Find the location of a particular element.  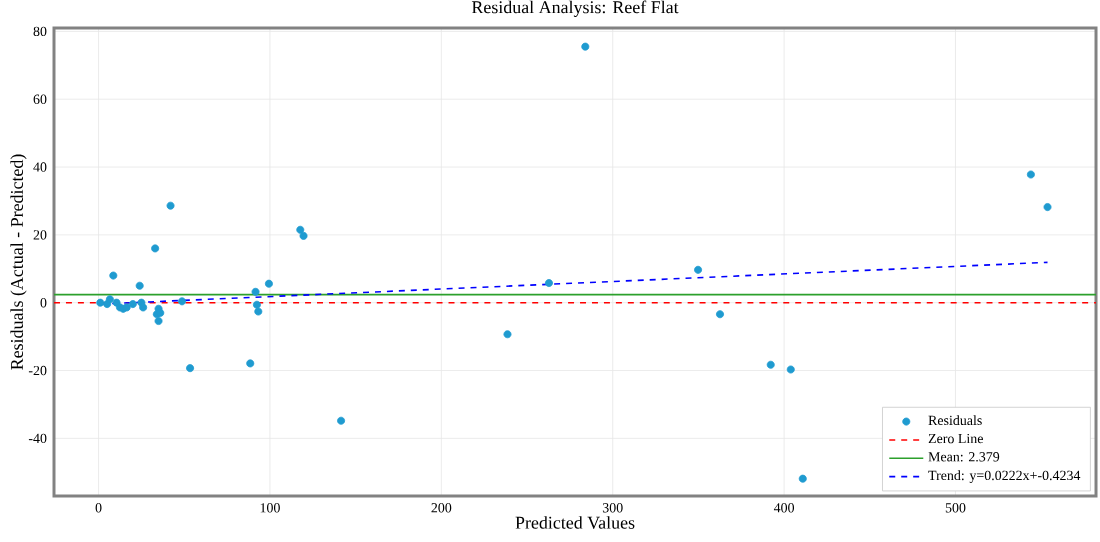

chart-title: Residual Analysis: Reef Flat is located at coordinates (575, 8).